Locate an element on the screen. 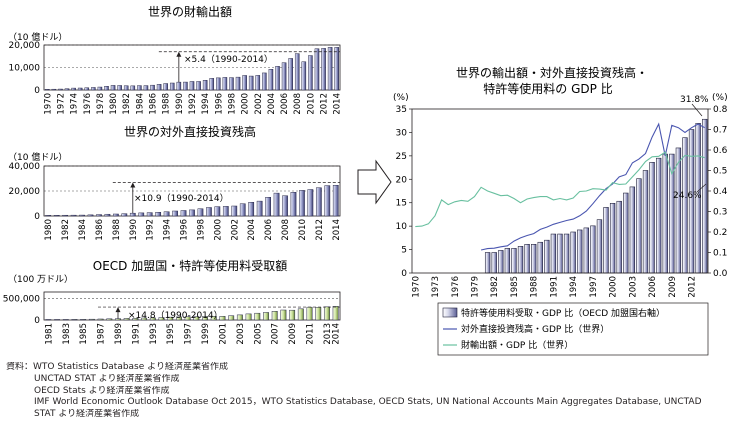  x-tick-label: 2010 is located at coordinates (303, 230).